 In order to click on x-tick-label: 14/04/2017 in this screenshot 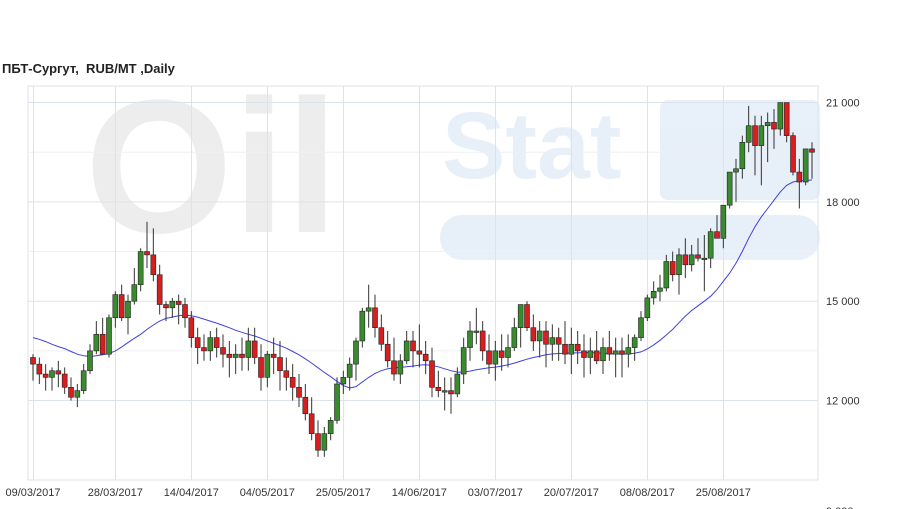, I will do `click(191, 493)`.